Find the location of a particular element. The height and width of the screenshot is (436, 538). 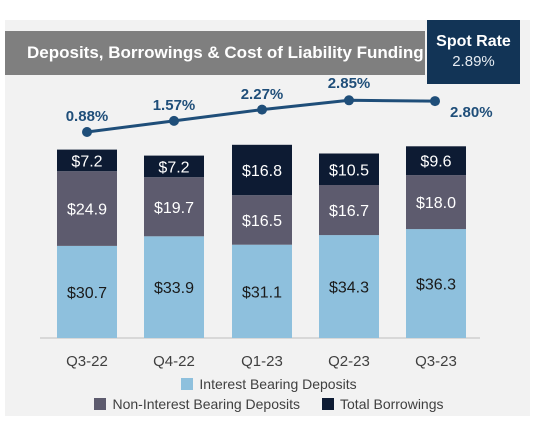

legend-label-borrowings: Total Borrowings is located at coordinates (392, 404).